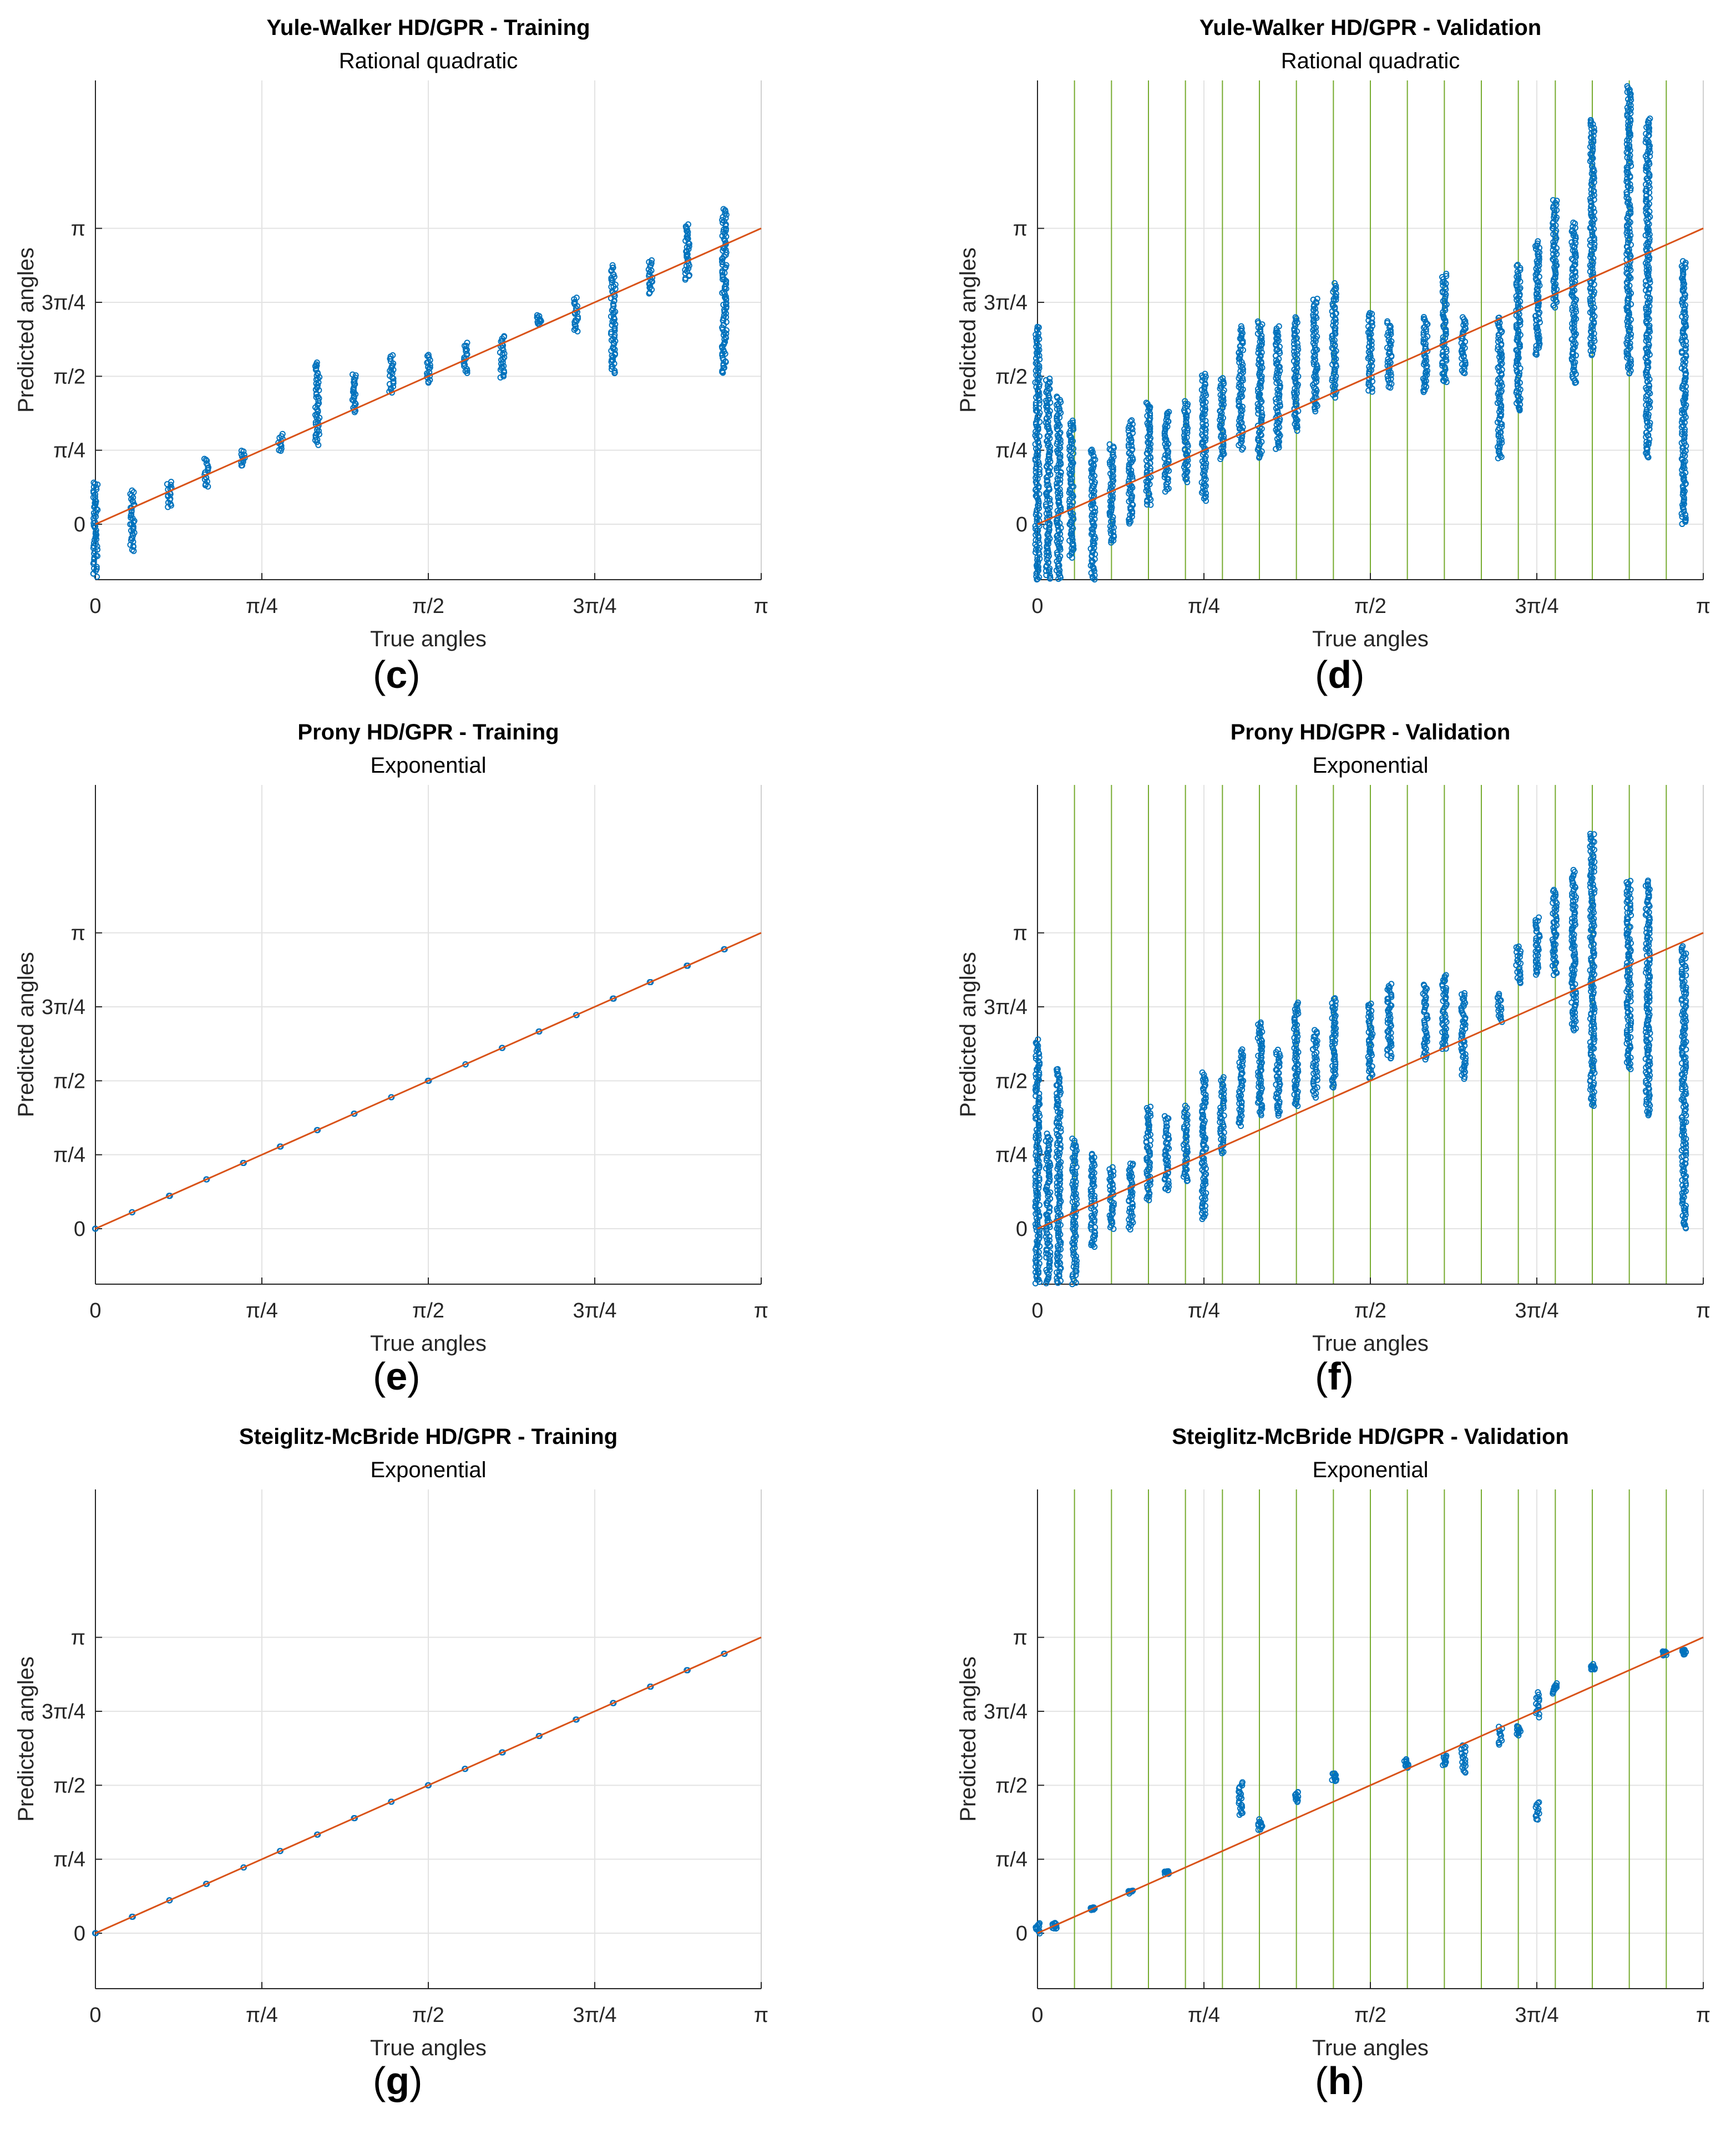 This screenshot has width=1736, height=2134. What do you see at coordinates (595, 1310) in the screenshot?
I see `x-tick-label: 3π/4` at bounding box center [595, 1310].